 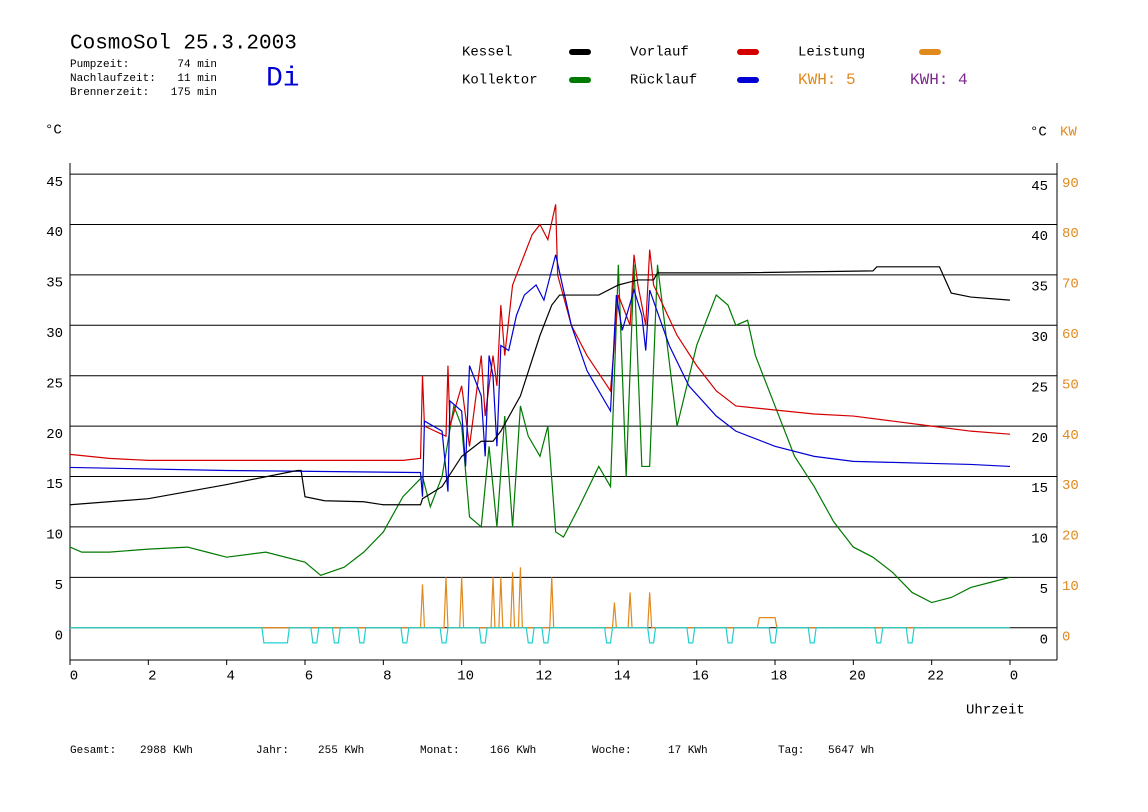 What do you see at coordinates (54, 284) in the screenshot?
I see `y-tick-label: 35` at bounding box center [54, 284].